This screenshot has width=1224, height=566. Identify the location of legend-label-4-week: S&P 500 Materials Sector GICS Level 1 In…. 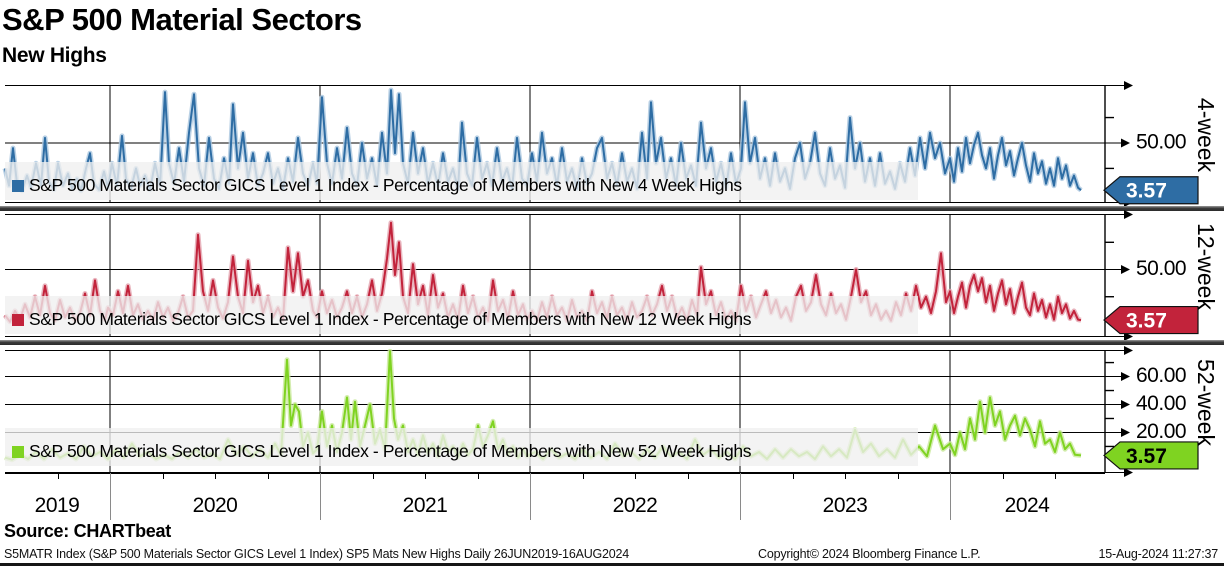
(385, 185).